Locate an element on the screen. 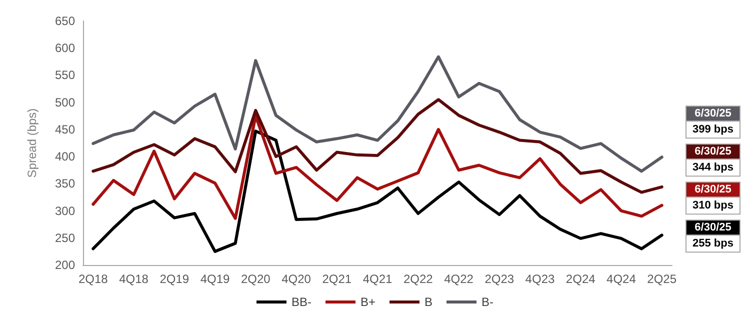 This screenshot has height=323, width=750. y-tick-label: 400 is located at coordinates (65, 157).